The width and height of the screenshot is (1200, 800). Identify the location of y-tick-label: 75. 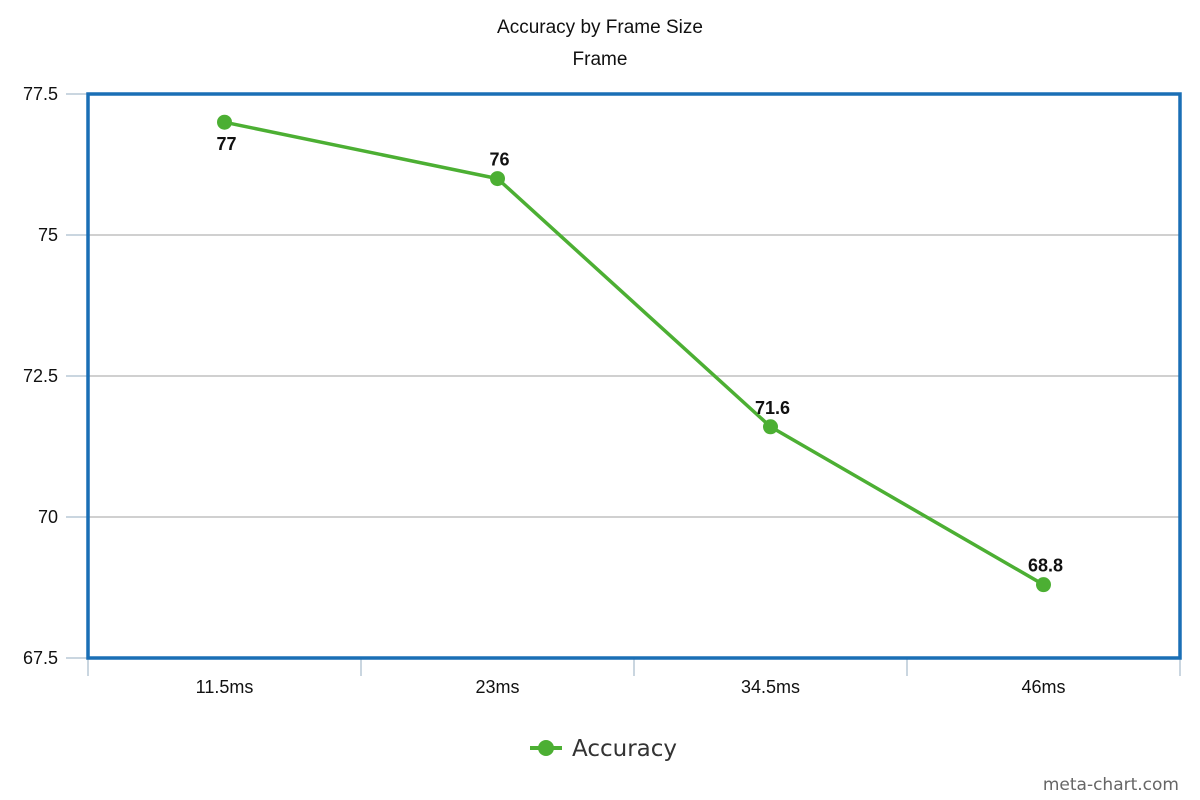
(48, 235).